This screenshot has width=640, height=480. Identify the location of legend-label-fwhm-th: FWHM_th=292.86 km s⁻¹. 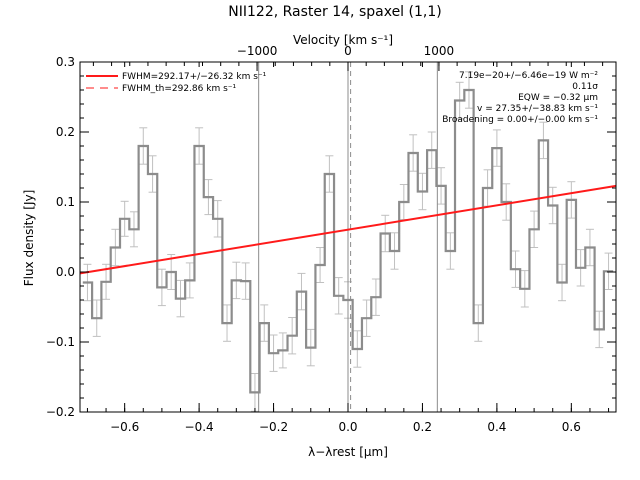
(179, 89).